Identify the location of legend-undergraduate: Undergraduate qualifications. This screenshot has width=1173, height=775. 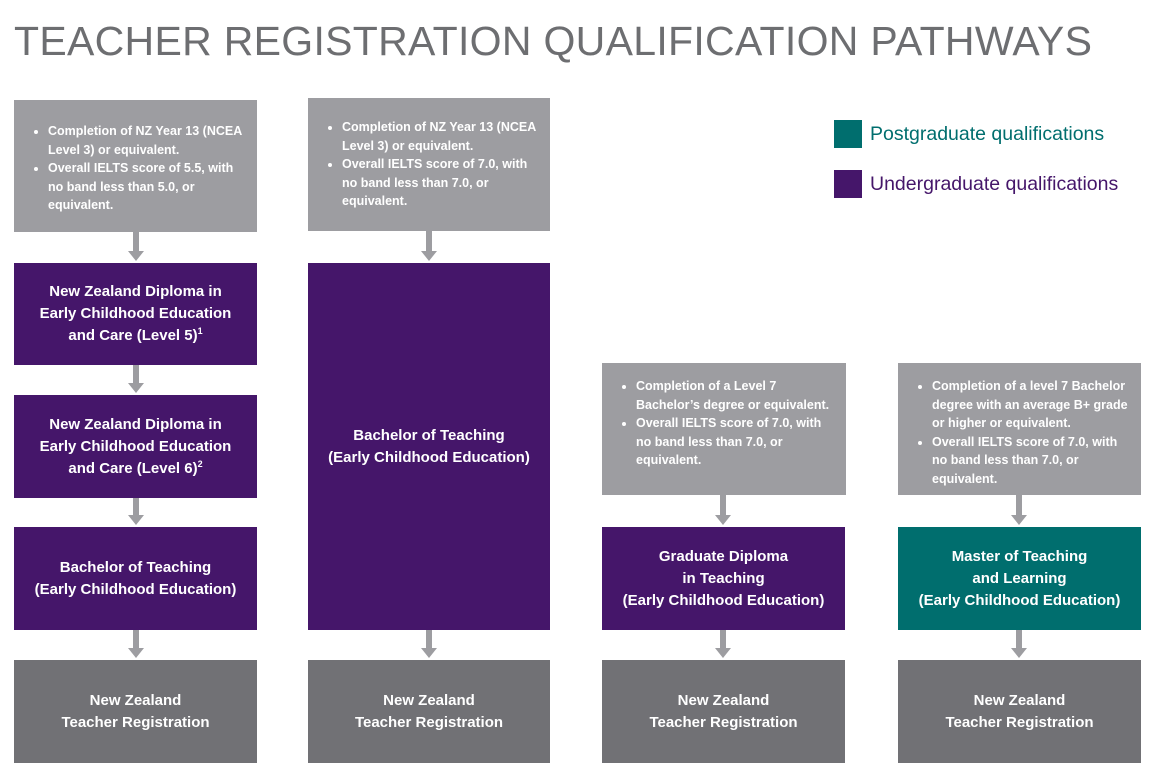
(976, 184).